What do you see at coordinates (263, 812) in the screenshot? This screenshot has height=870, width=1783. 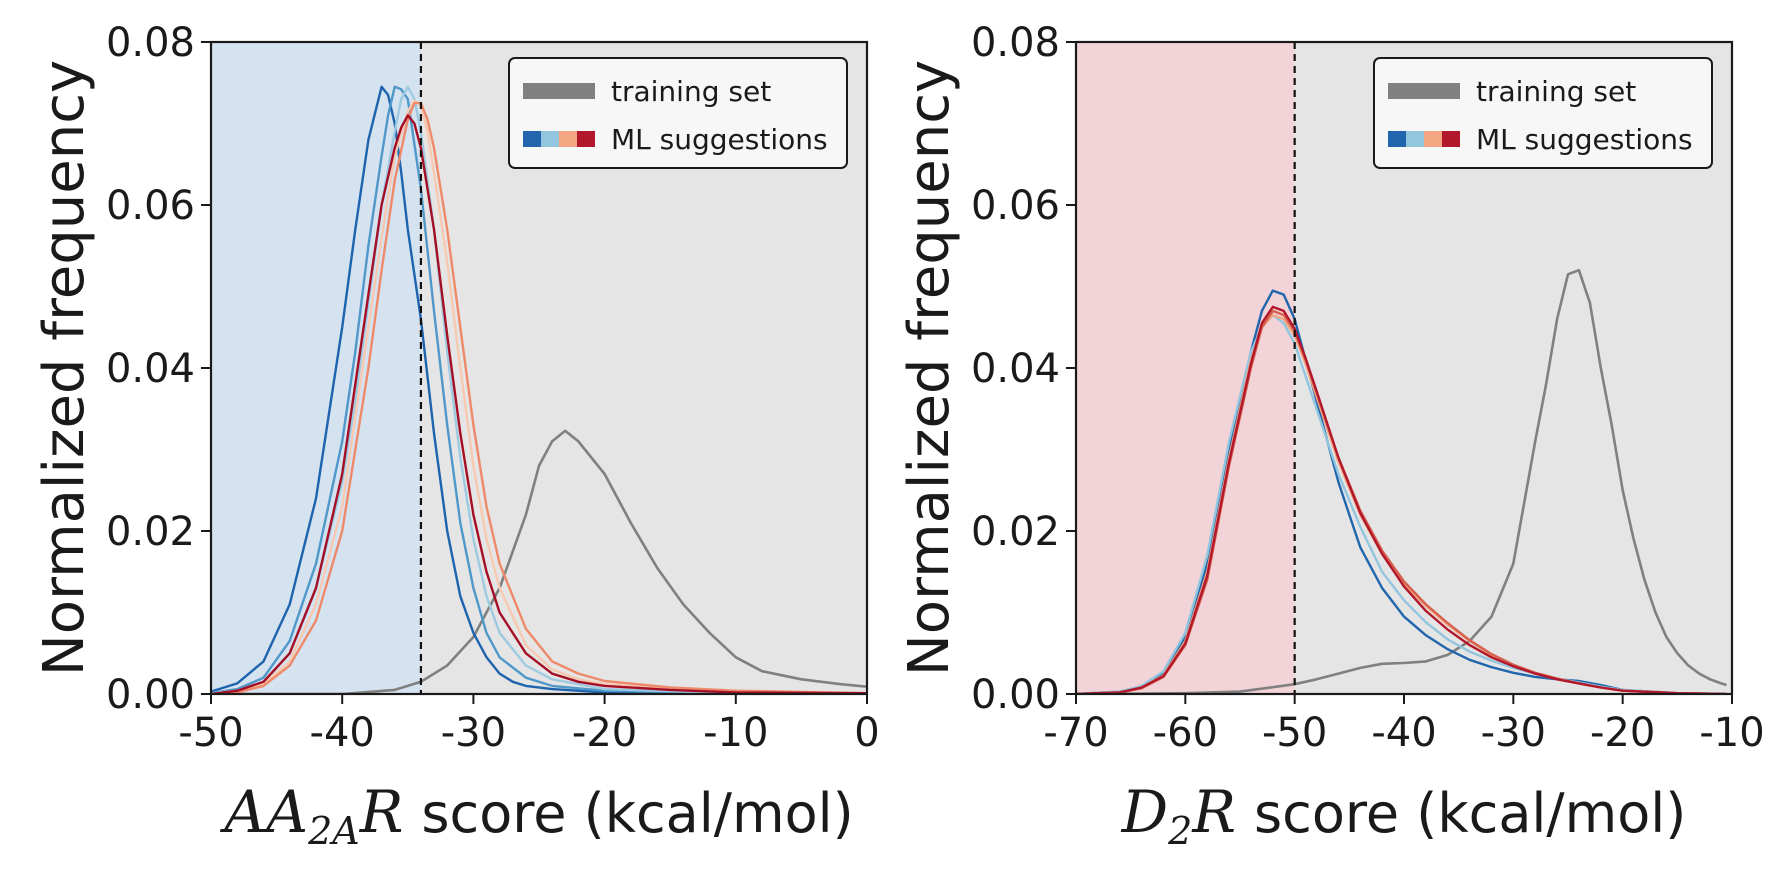 I see `x-axis-variable: AA` at bounding box center [263, 812].